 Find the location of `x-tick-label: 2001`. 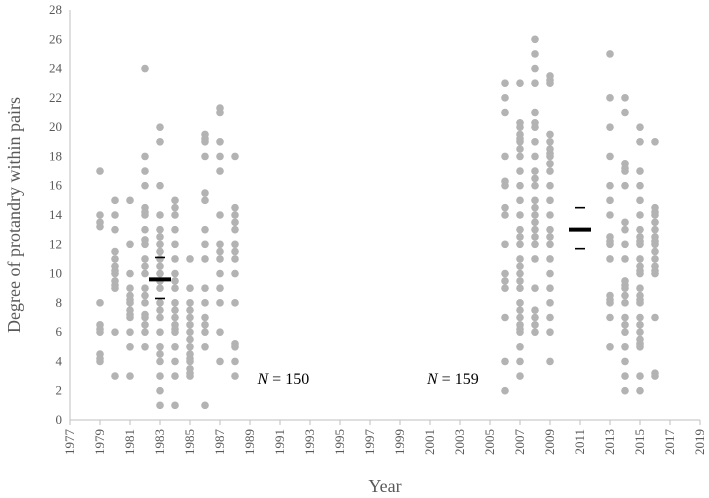

x-tick-label: 2001 is located at coordinates (429, 442).